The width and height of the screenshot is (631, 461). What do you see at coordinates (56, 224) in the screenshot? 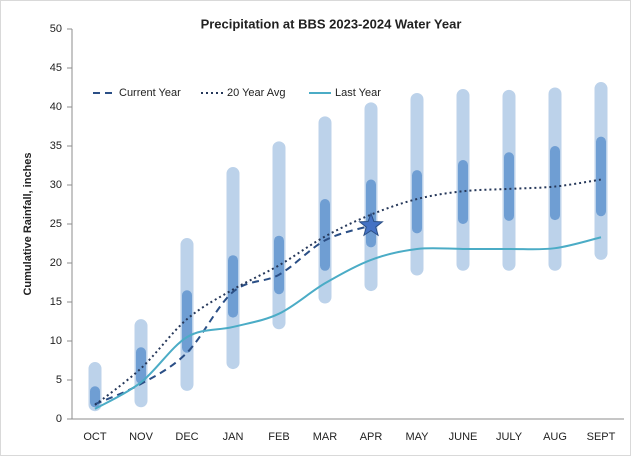
I see `y-tick-label: 25` at bounding box center [56, 224].